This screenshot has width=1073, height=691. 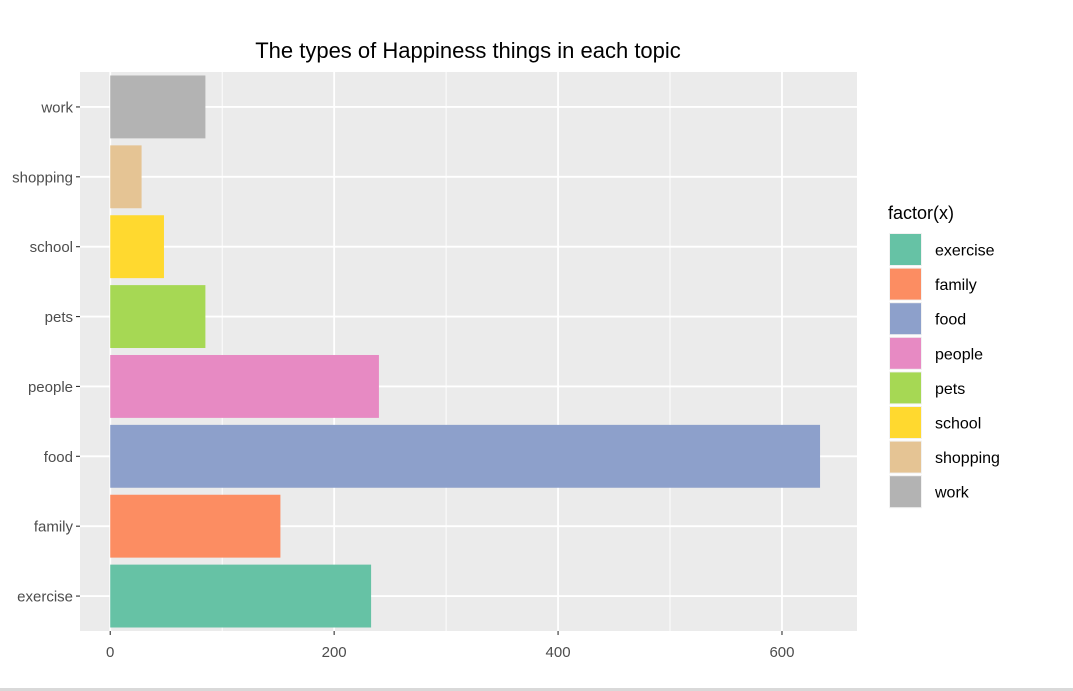 I want to click on legend-swatch-family, so click(x=905, y=284).